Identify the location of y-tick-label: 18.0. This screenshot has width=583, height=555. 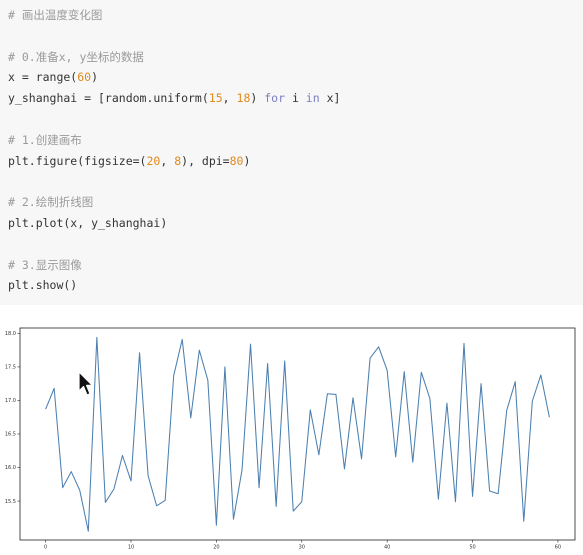
(10, 334).